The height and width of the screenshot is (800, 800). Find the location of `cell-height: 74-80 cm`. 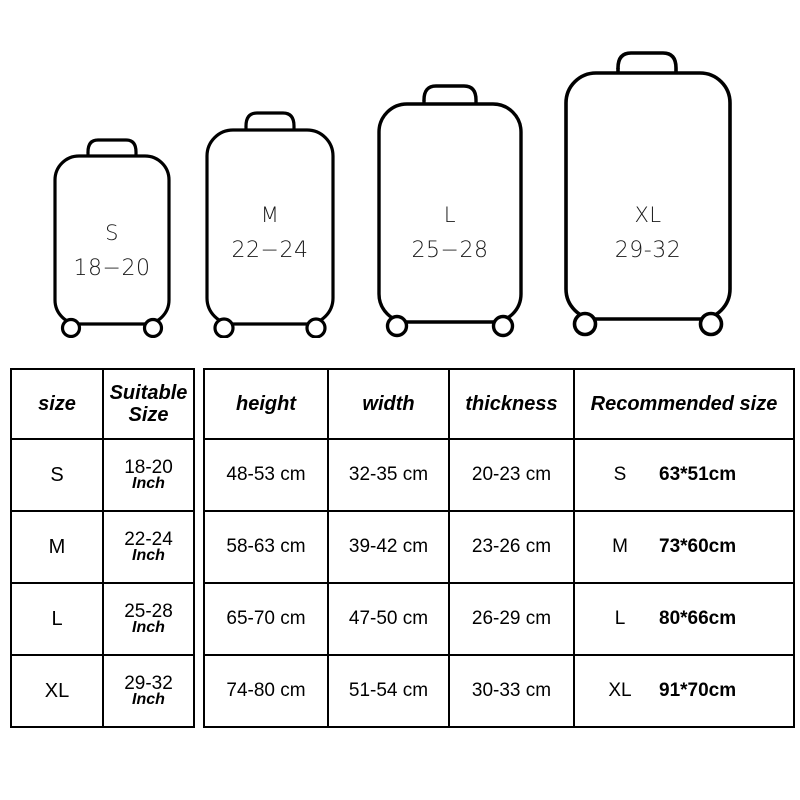

cell-height: 74-80 cm is located at coordinates (266, 691).